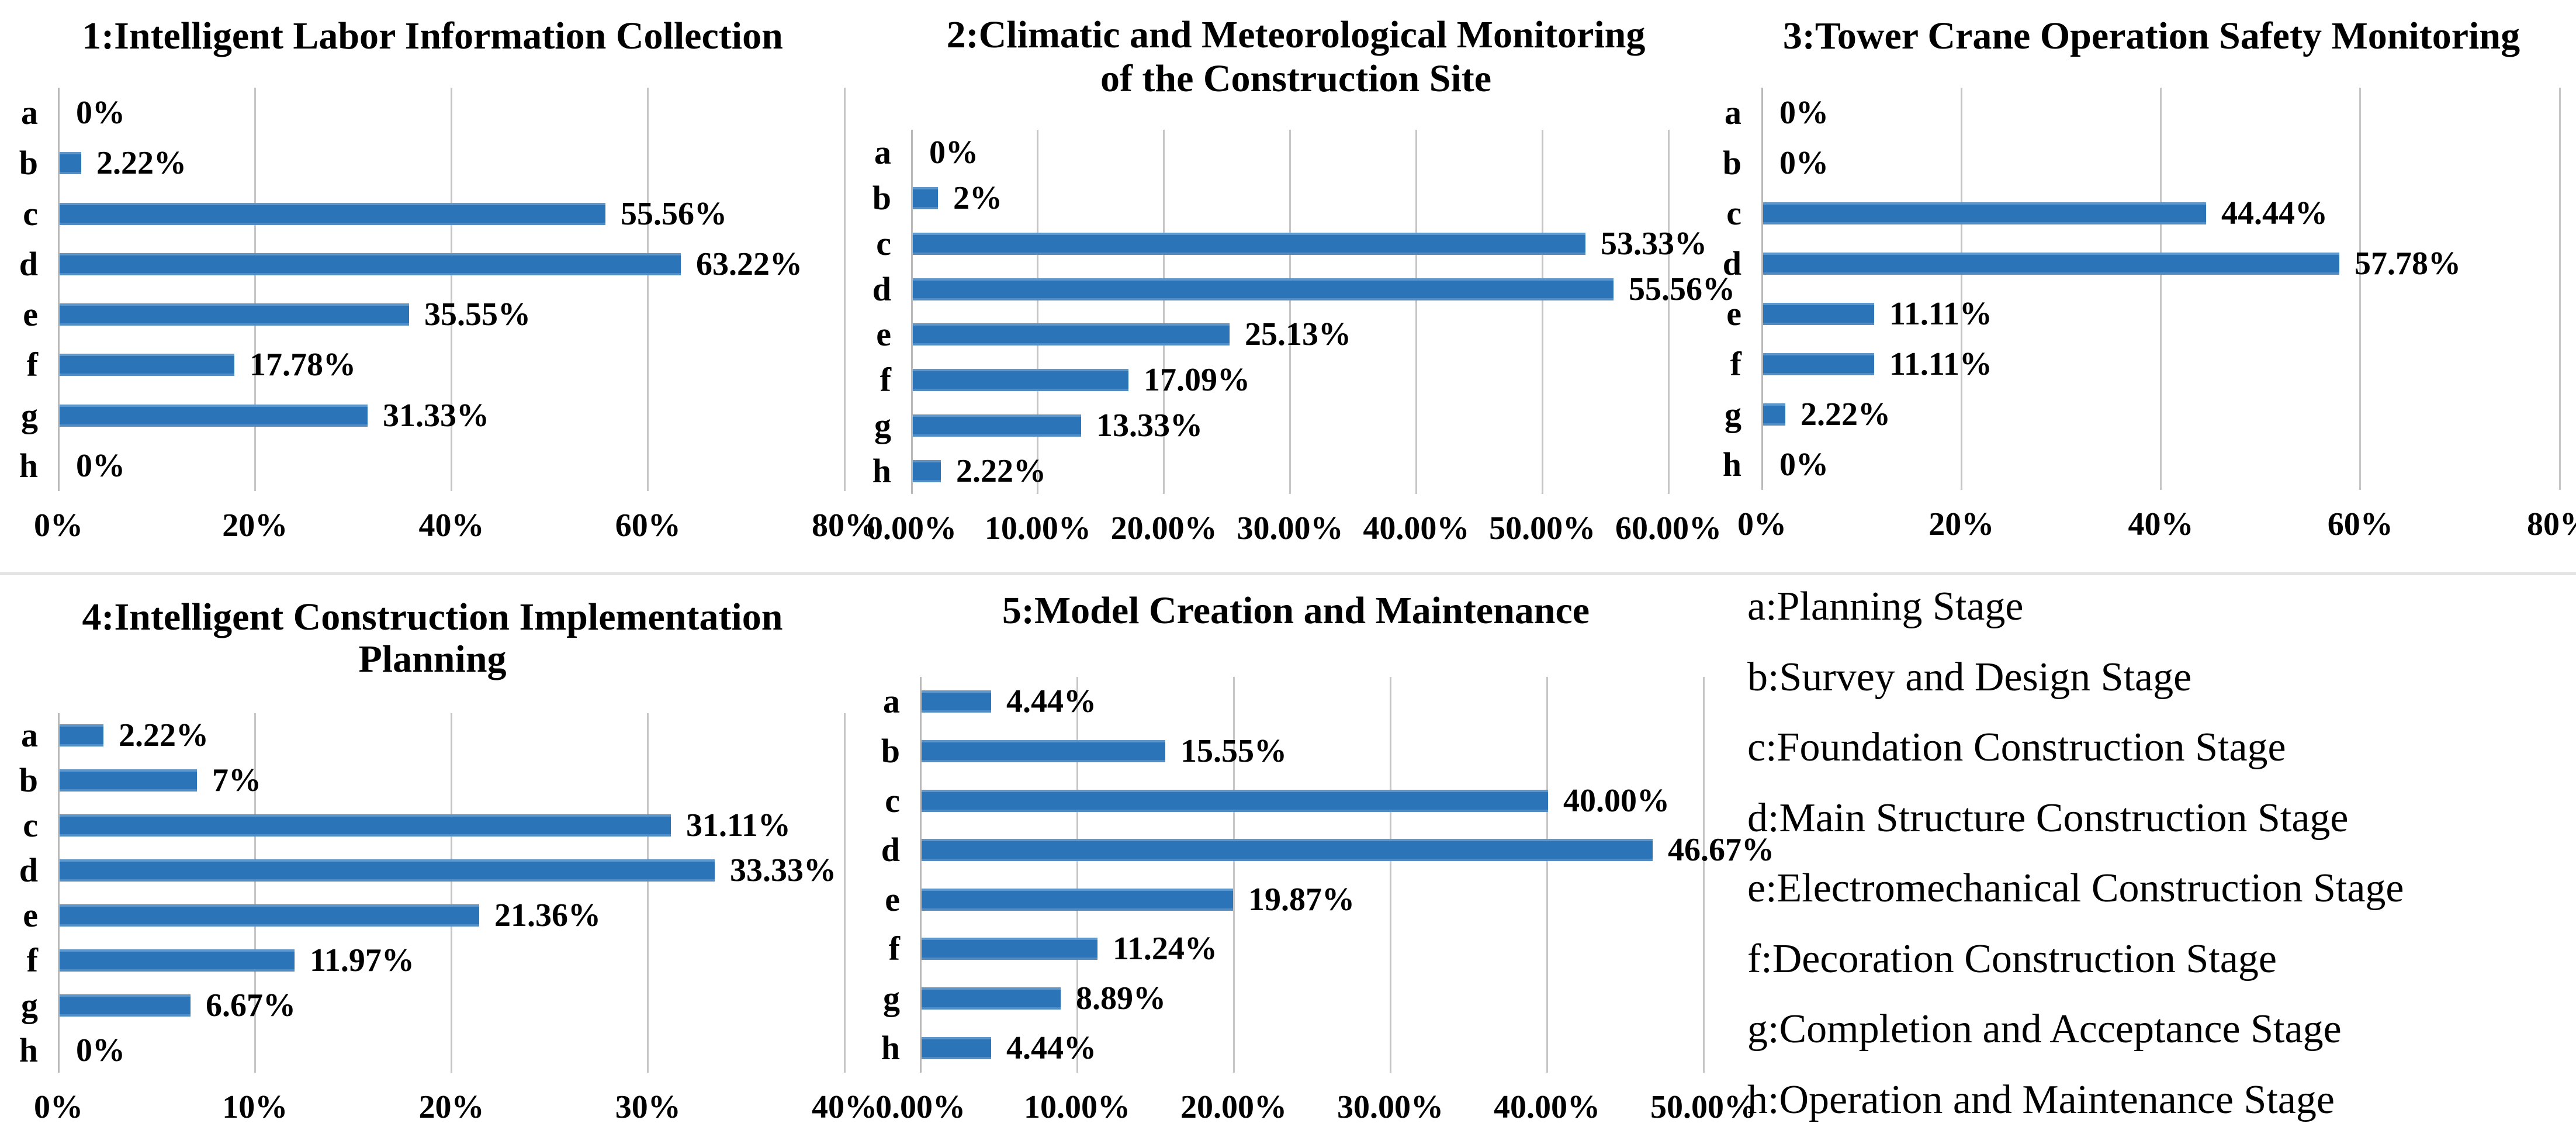 The image size is (2576, 1144). Describe the element at coordinates (2048, 818) in the screenshot. I see `legend-item: d:Main Structure Construction Stage` at that location.